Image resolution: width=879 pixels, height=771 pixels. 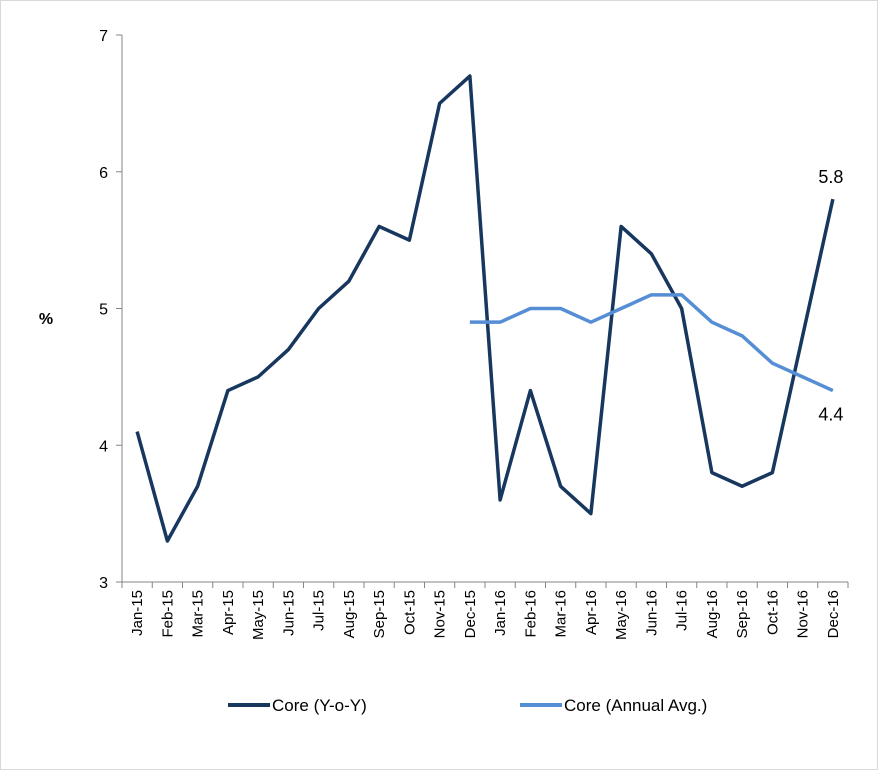 I want to click on x-tick-label: Aug-16, so click(x=712, y=614).